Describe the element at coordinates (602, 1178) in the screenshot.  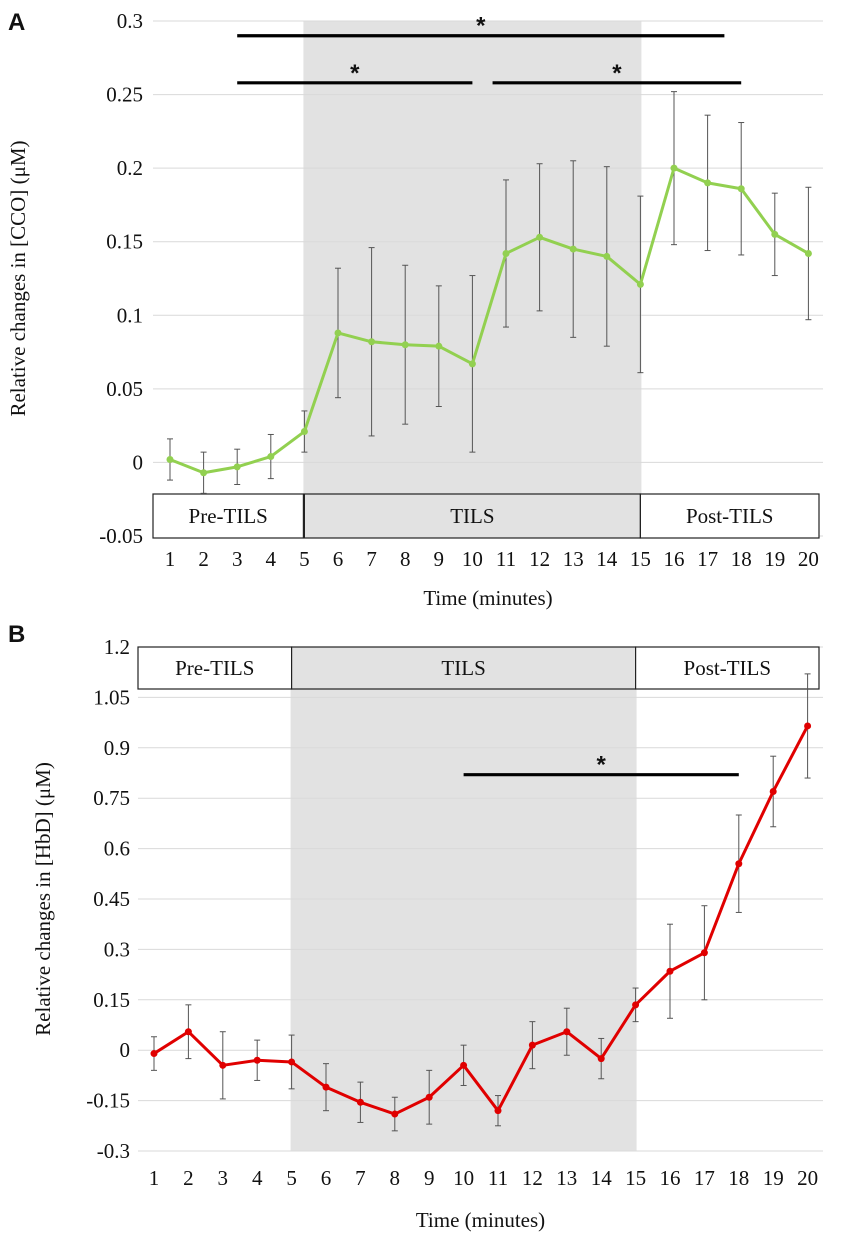
I see `panel-b-x-tick-label: 14` at that location.